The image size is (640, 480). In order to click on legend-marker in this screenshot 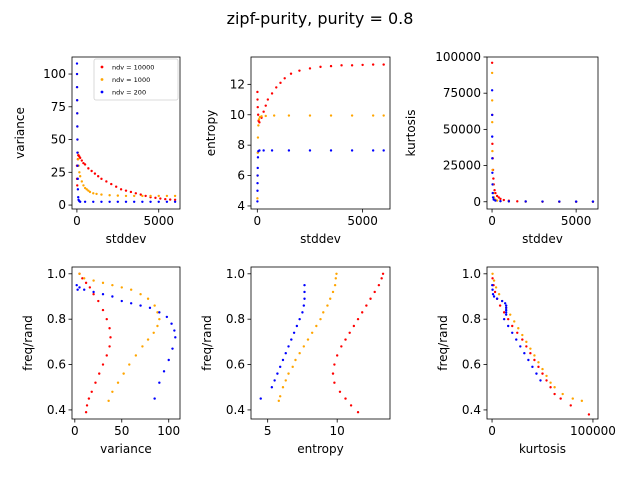, I will do `click(102, 92)`.